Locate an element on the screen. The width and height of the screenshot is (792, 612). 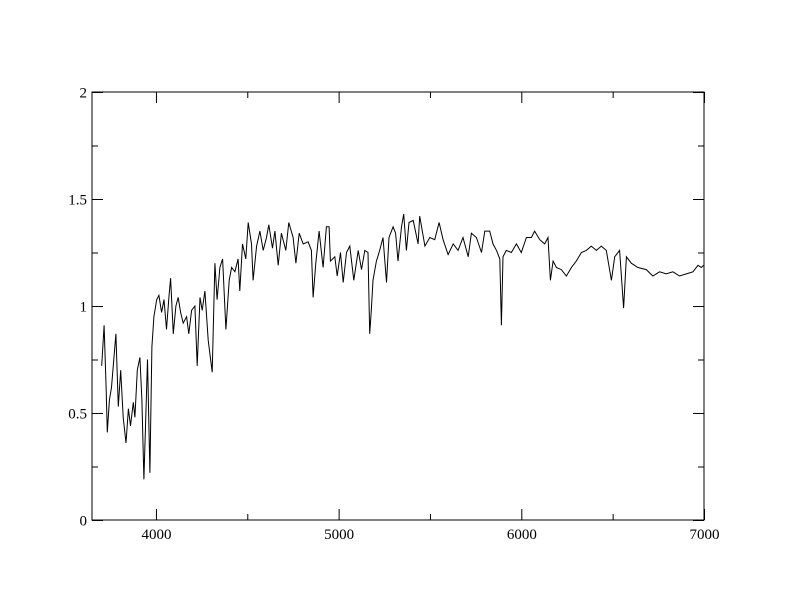
x-tick-label: 4000 is located at coordinates (156, 535).